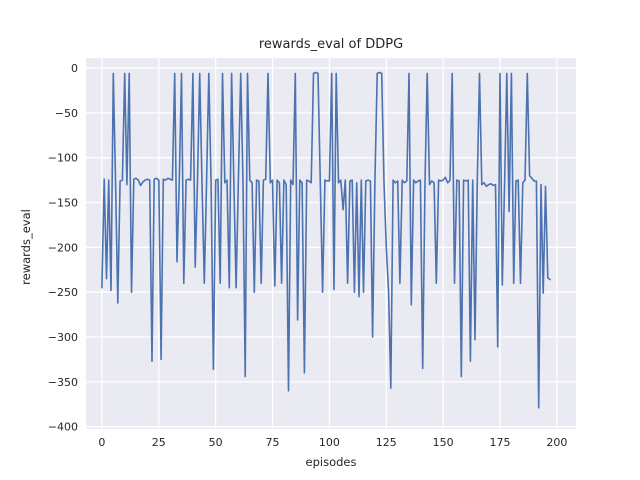 This screenshot has width=640, height=480. What do you see at coordinates (331, 44) in the screenshot?
I see `chart-title: rewards_eval of DDPG` at bounding box center [331, 44].